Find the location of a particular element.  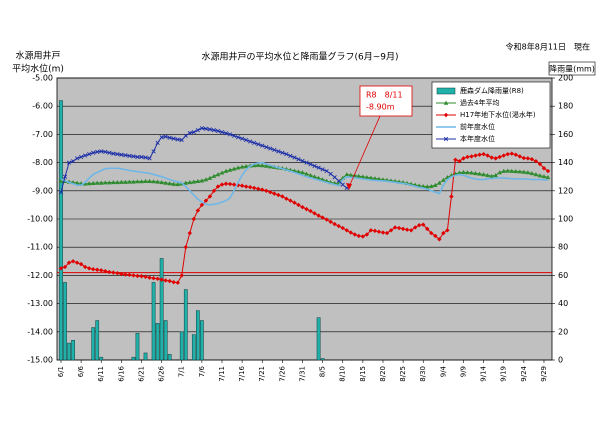

y-axis-label: 平均水位(m) is located at coordinates (38, 69).